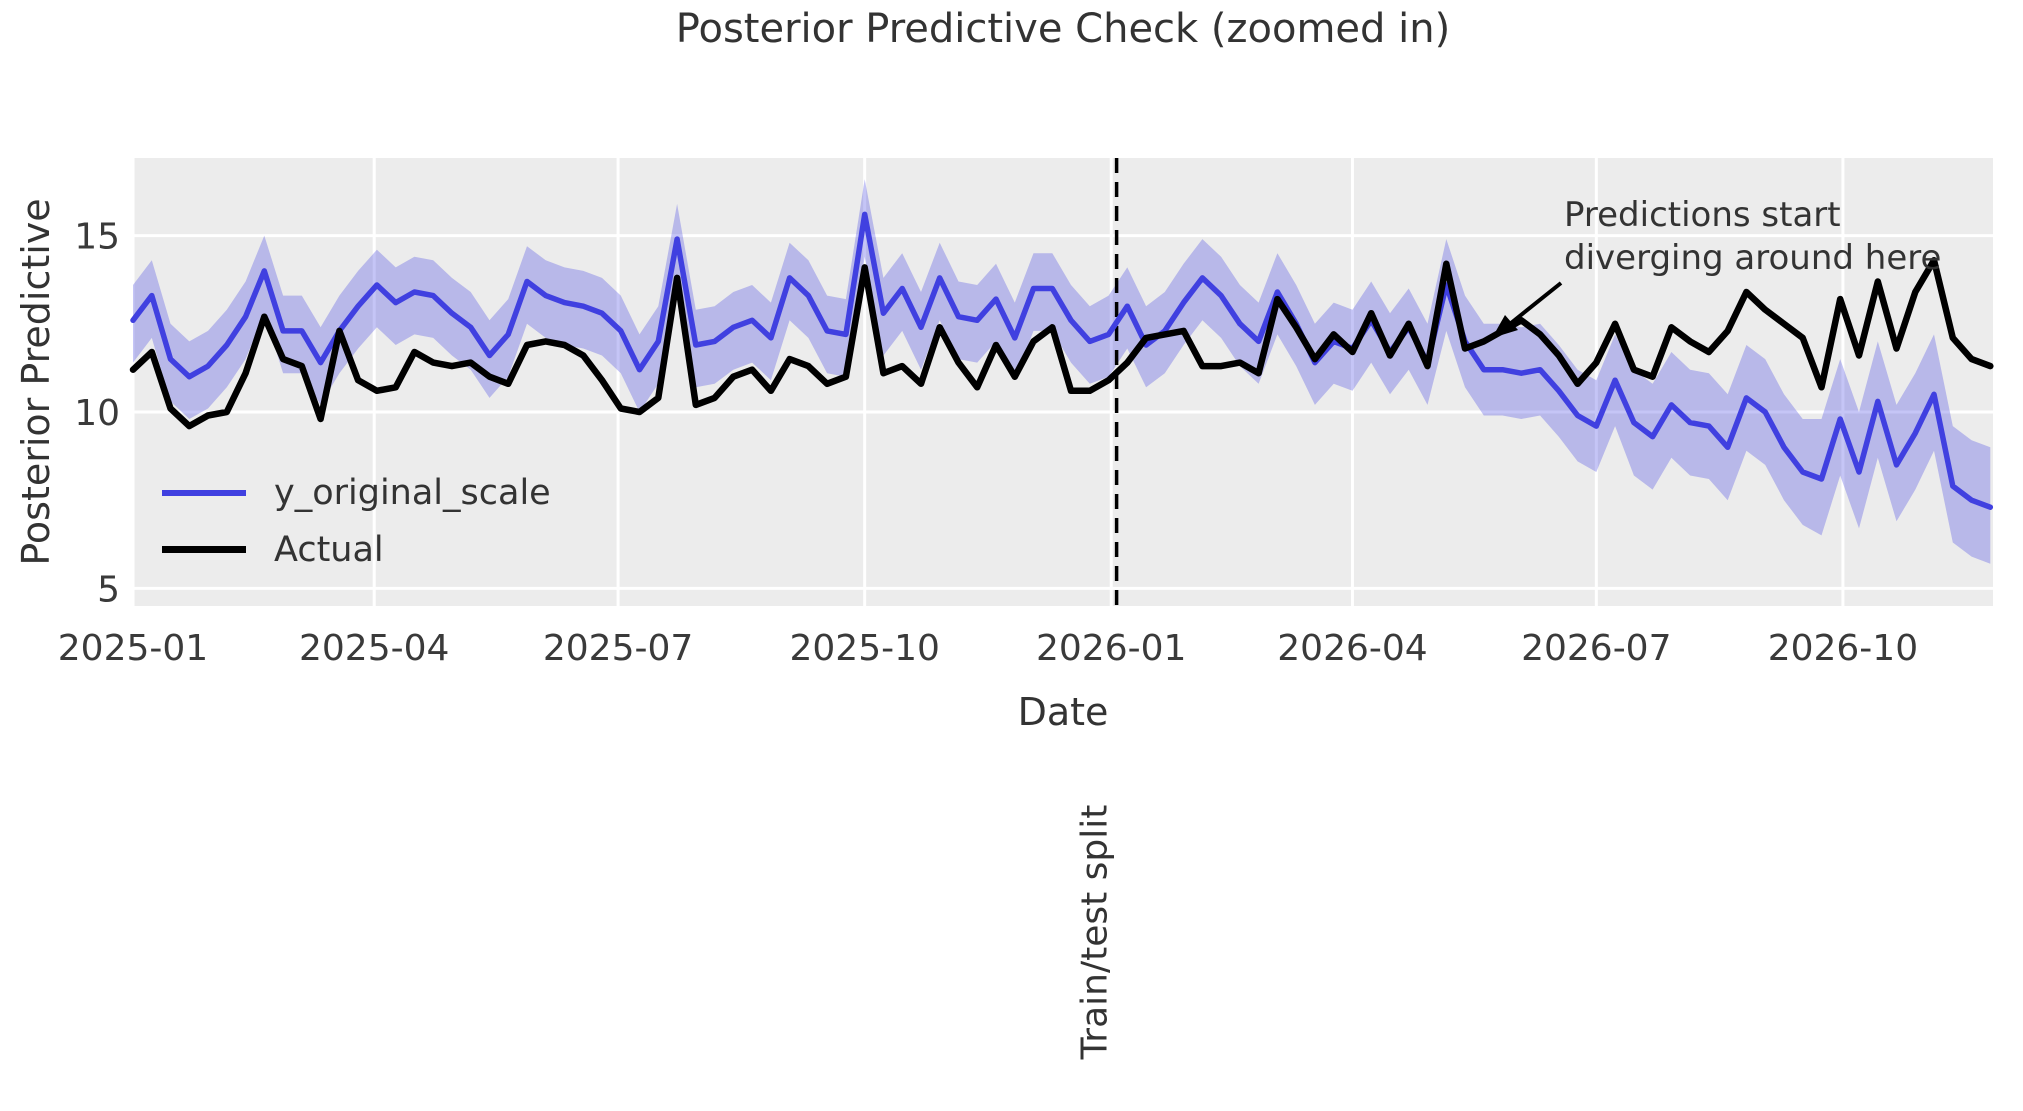 This screenshot has width=2023, height=1111. I want to click on legend: y_original_scale Actual, so click(356, 521).